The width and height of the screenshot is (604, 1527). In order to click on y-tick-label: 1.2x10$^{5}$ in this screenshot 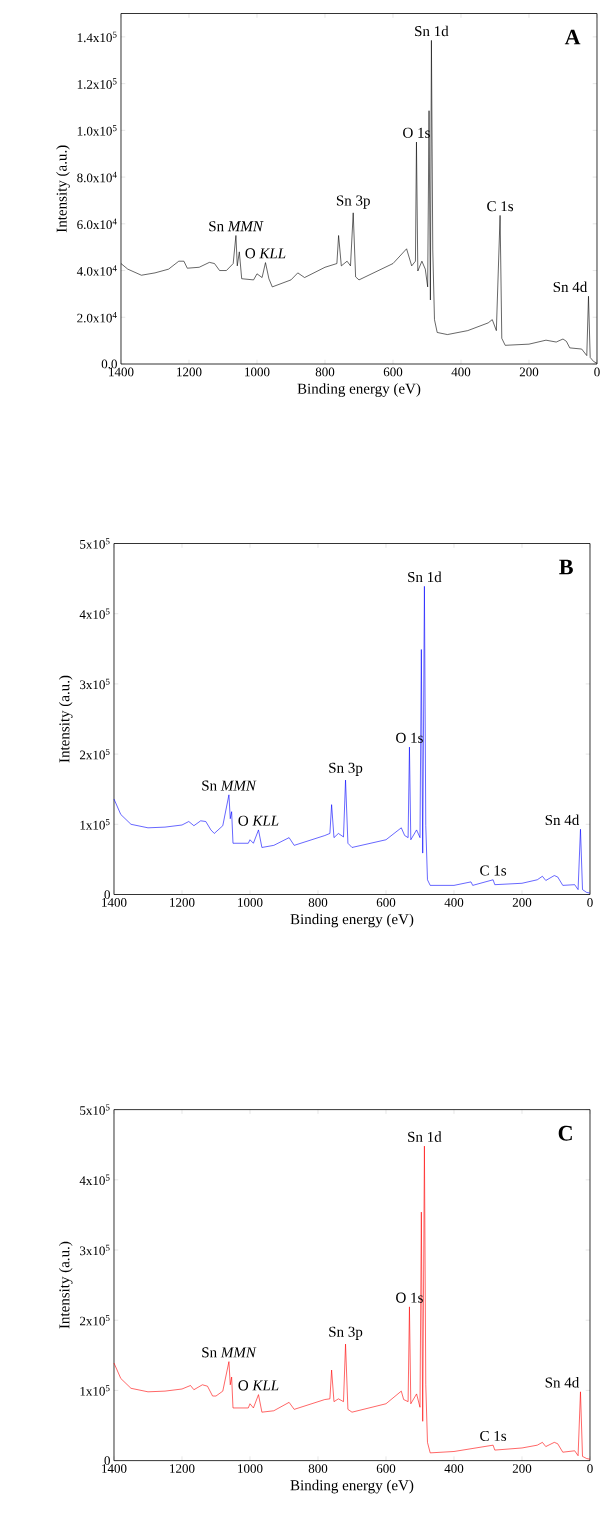, I will do `click(97, 83)`.